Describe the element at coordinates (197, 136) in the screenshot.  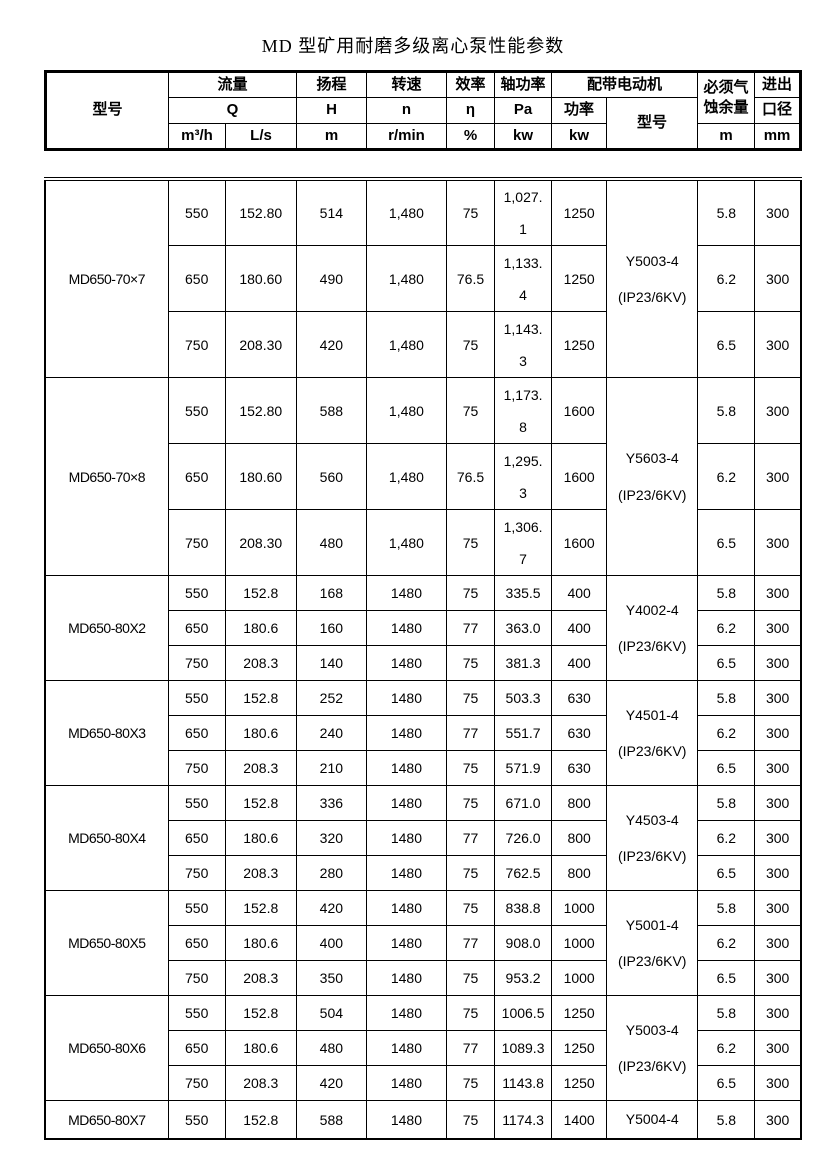
I see `unit-flow-m3h: m³/h` at that location.